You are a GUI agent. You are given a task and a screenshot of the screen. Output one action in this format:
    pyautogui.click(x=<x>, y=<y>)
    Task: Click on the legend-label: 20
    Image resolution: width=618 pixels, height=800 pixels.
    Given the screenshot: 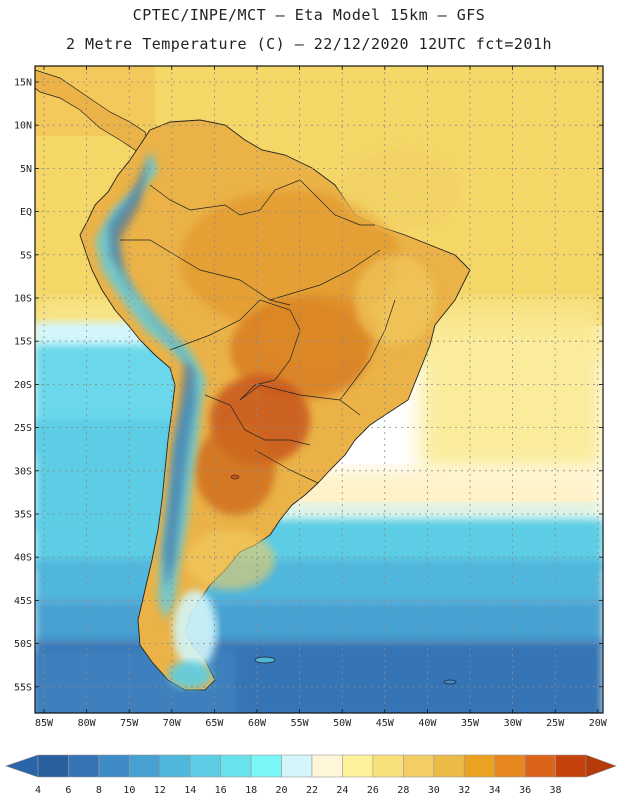 What is the action you would take?
    pyautogui.click(x=282, y=790)
    